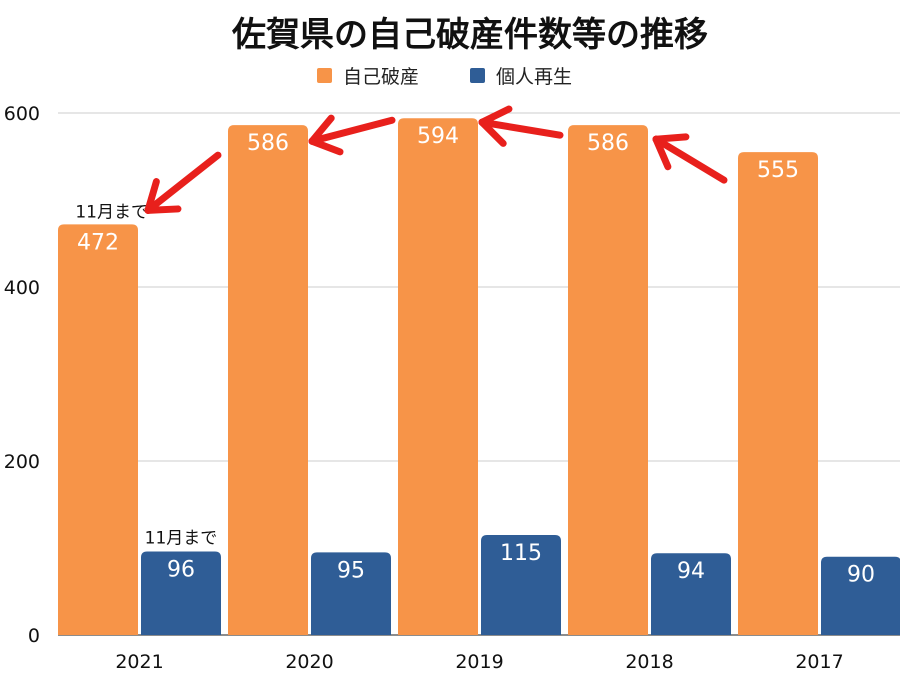  Describe the element at coordinates (534, 77) in the screenshot. I see `legend-label-kojin-saisei: 個人再生` at that location.